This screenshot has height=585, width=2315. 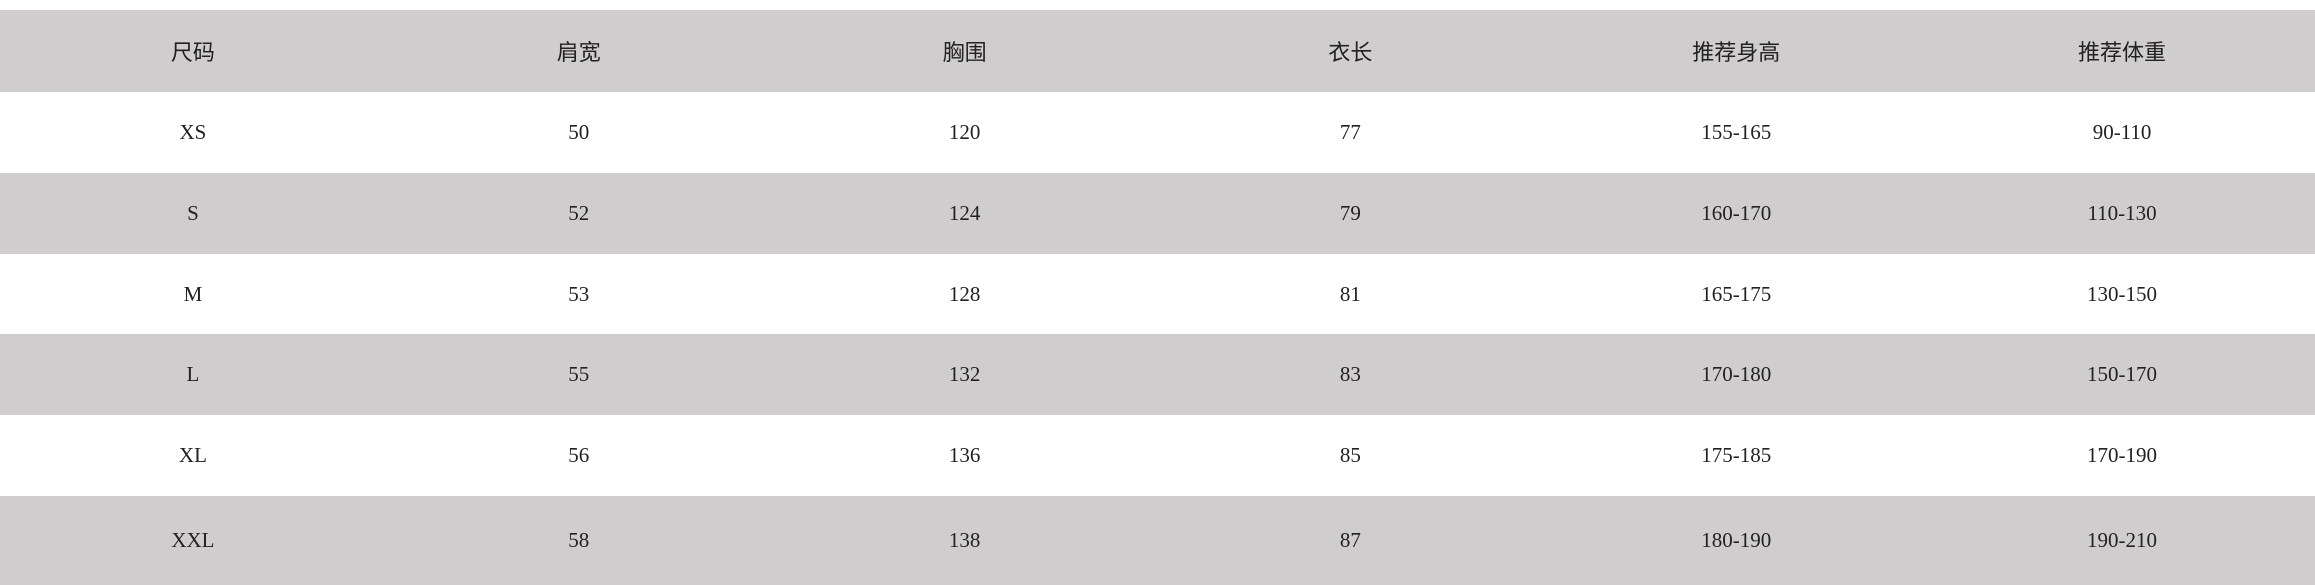 What do you see at coordinates (964, 455) in the screenshot?
I see `table-cell: 136` at bounding box center [964, 455].